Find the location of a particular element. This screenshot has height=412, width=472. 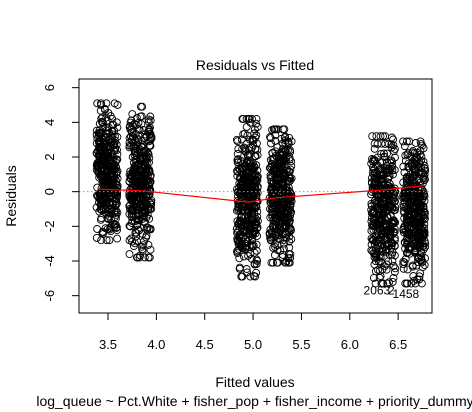

x-tick-label: 6.0 is located at coordinates (350, 344).